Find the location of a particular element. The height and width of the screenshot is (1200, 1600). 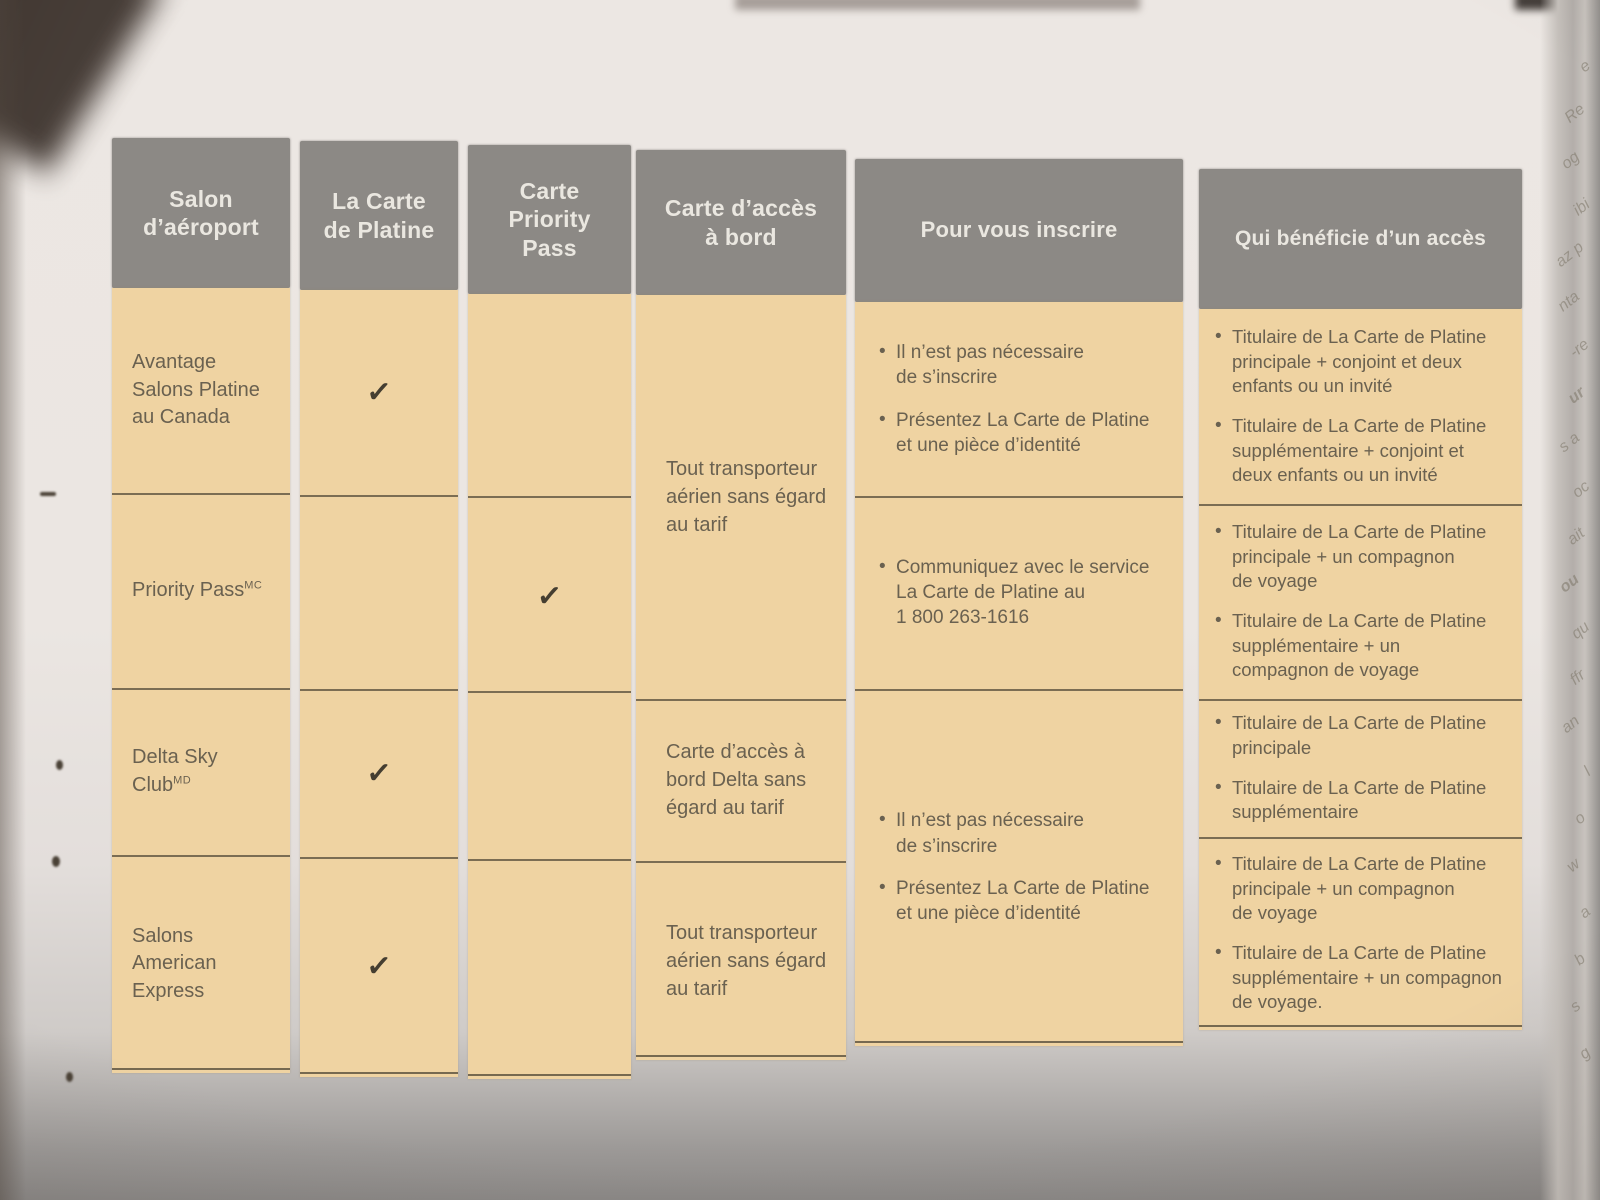

photo-left-shadow is located at coordinates (13, 600).